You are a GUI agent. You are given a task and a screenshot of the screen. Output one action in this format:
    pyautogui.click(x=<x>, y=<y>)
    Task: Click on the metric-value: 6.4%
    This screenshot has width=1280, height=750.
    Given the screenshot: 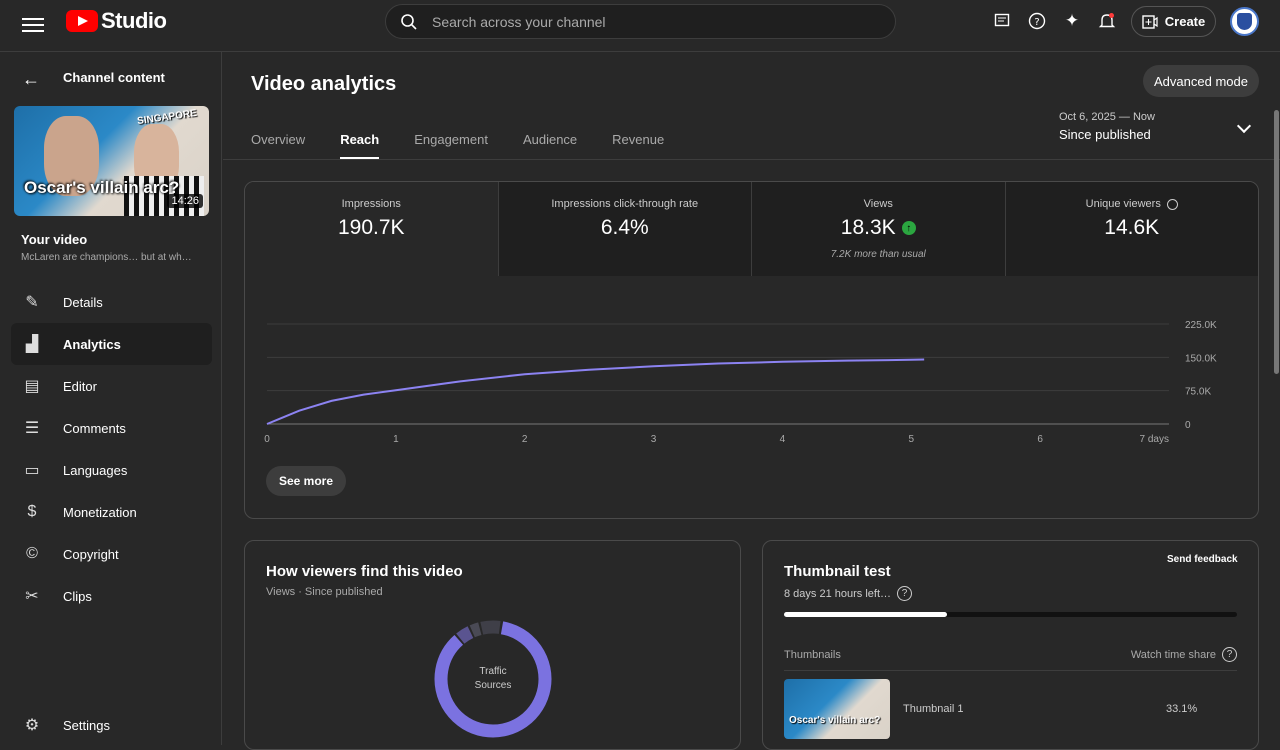 What is the action you would take?
    pyautogui.click(x=624, y=227)
    